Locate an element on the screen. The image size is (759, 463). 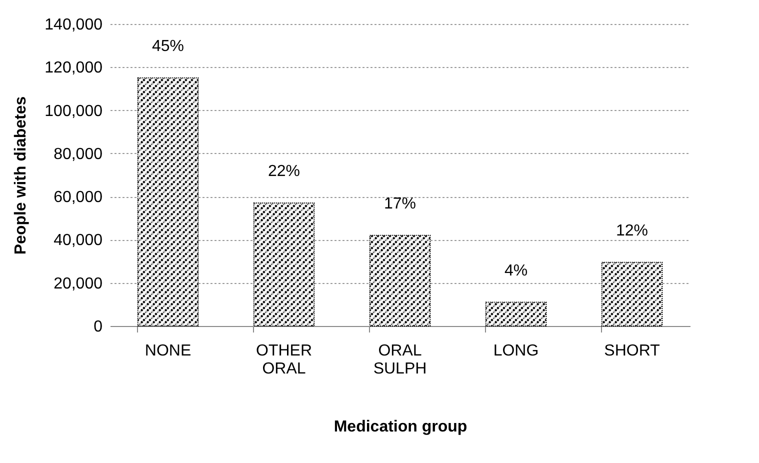
annotation: 17% is located at coordinates (400, 203).